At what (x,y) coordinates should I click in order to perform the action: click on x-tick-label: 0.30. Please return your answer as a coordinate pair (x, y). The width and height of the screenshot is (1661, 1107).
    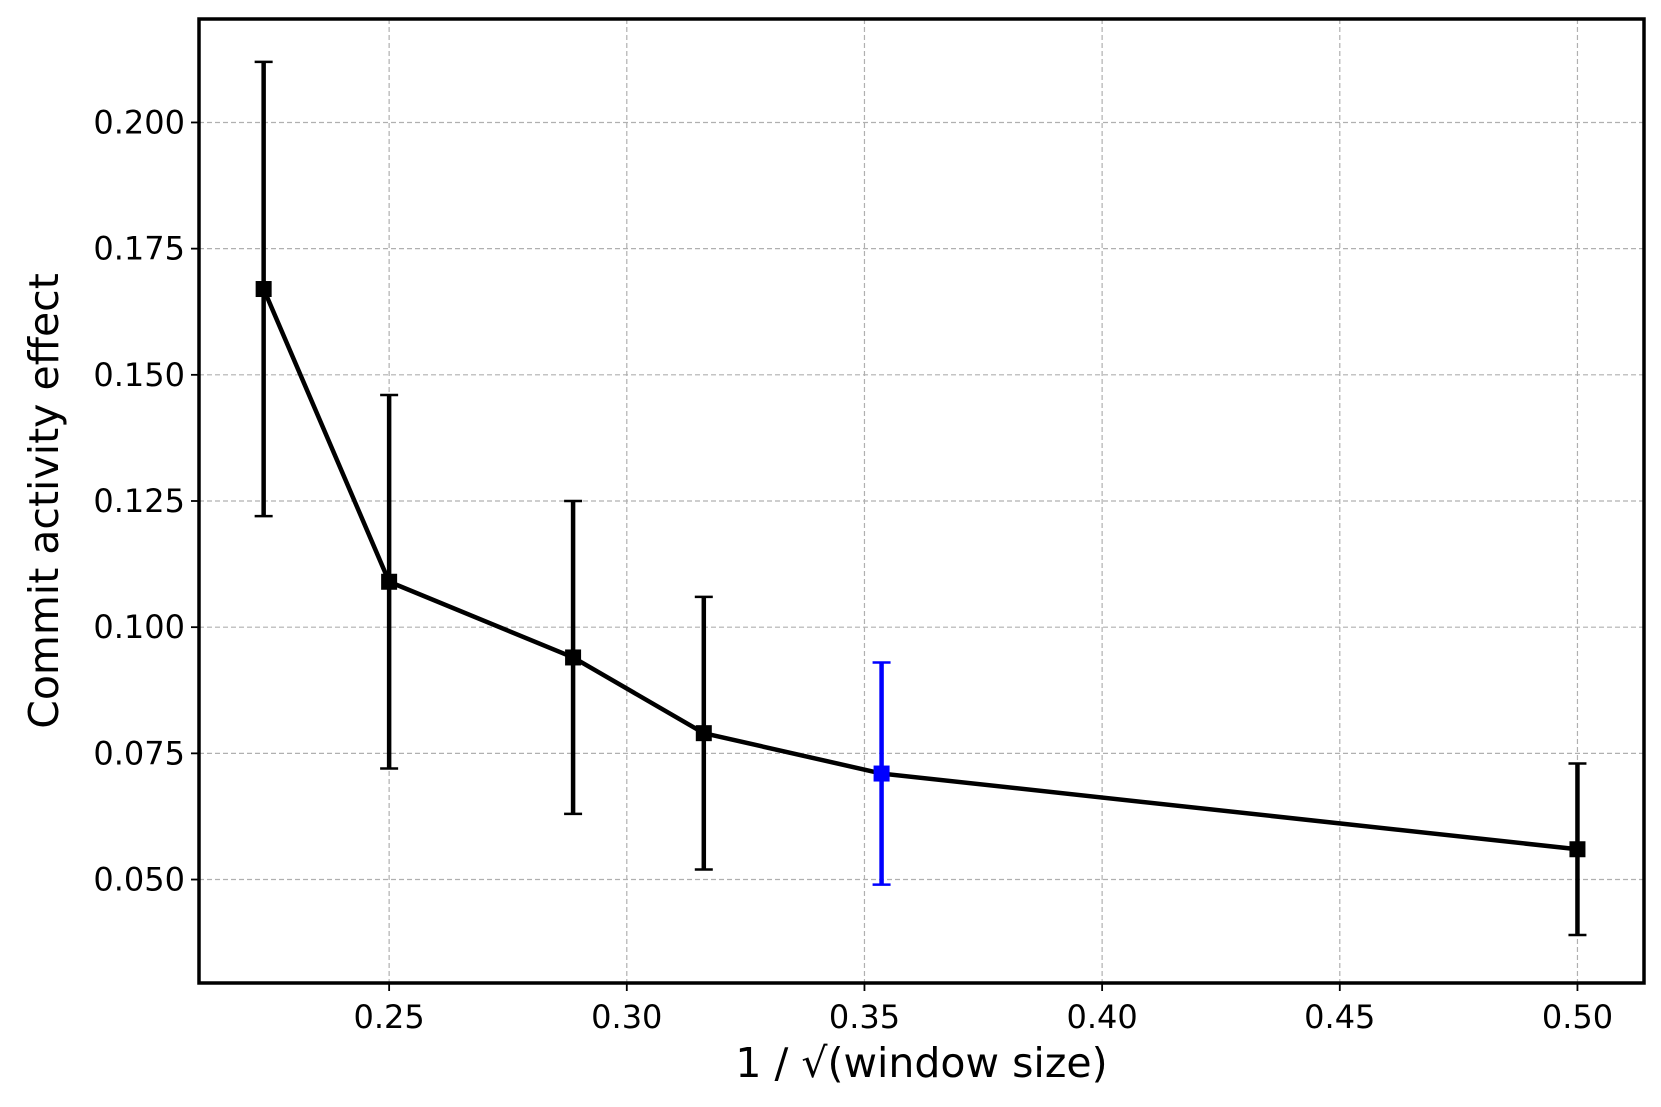
    Looking at the image, I should click on (626, 1017).